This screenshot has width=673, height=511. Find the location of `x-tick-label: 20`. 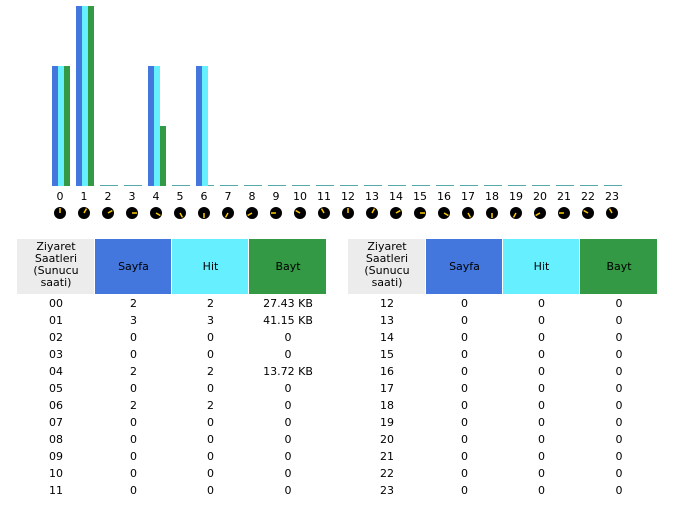

x-tick-label: 20 is located at coordinates (540, 196).